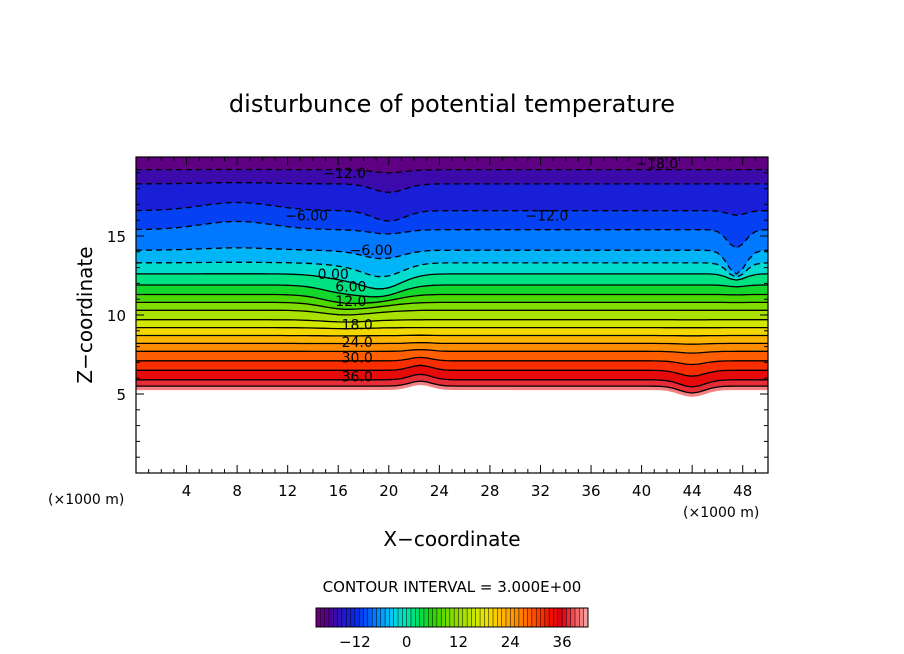  Describe the element at coordinates (407, 642) in the screenshot. I see `colorbar-tick-label: 0` at that location.